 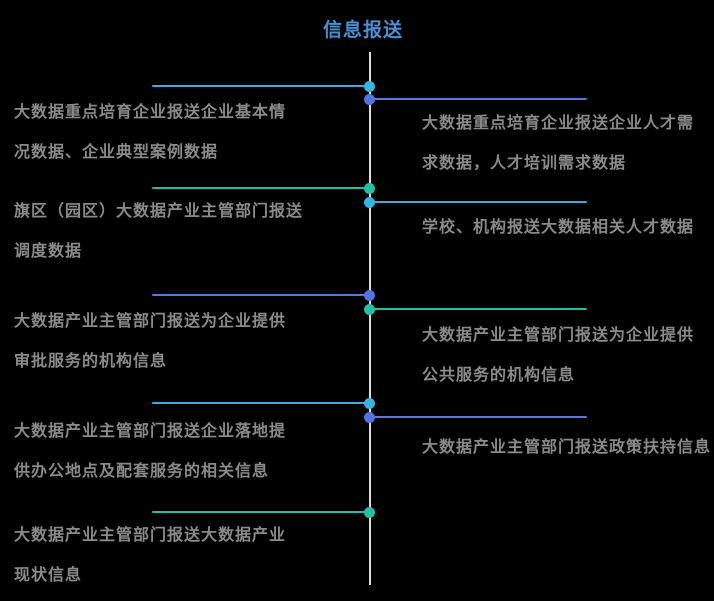 What do you see at coordinates (558, 153) in the screenshot?
I see `branch-label: 大数据重点培育企业报送企业人才需 求数据，人才培训需求数据` at bounding box center [558, 153].